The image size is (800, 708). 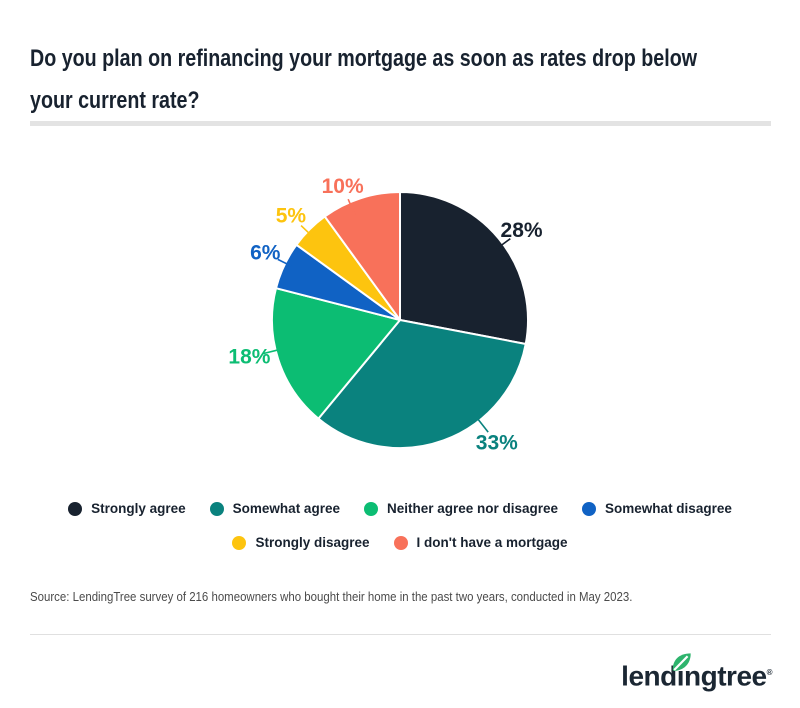 I want to click on title-divider, so click(x=400, y=123).